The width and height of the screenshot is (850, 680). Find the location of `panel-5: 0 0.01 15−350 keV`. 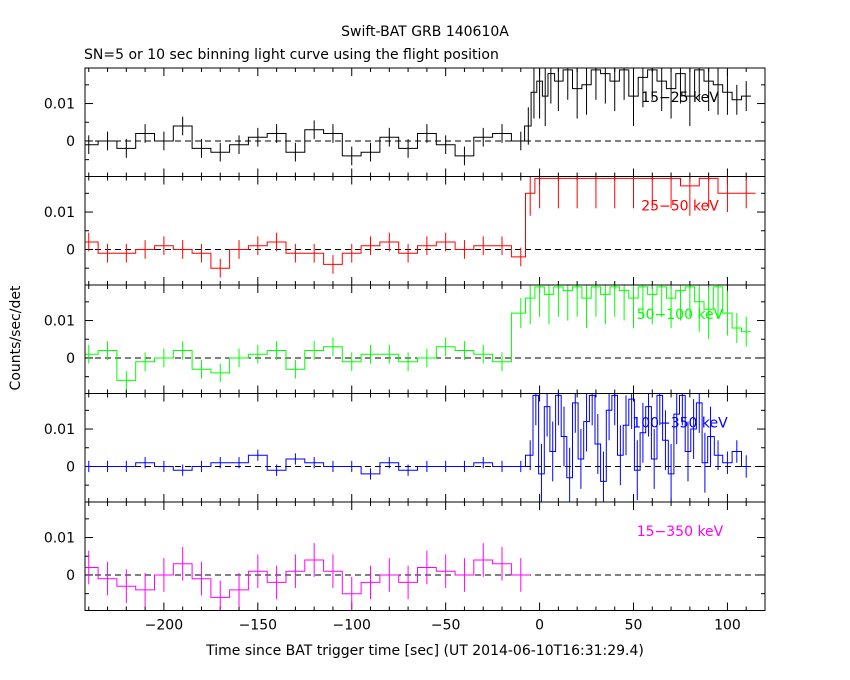

panel-5: 0 0.01 15−350 keV is located at coordinates (405, 556).